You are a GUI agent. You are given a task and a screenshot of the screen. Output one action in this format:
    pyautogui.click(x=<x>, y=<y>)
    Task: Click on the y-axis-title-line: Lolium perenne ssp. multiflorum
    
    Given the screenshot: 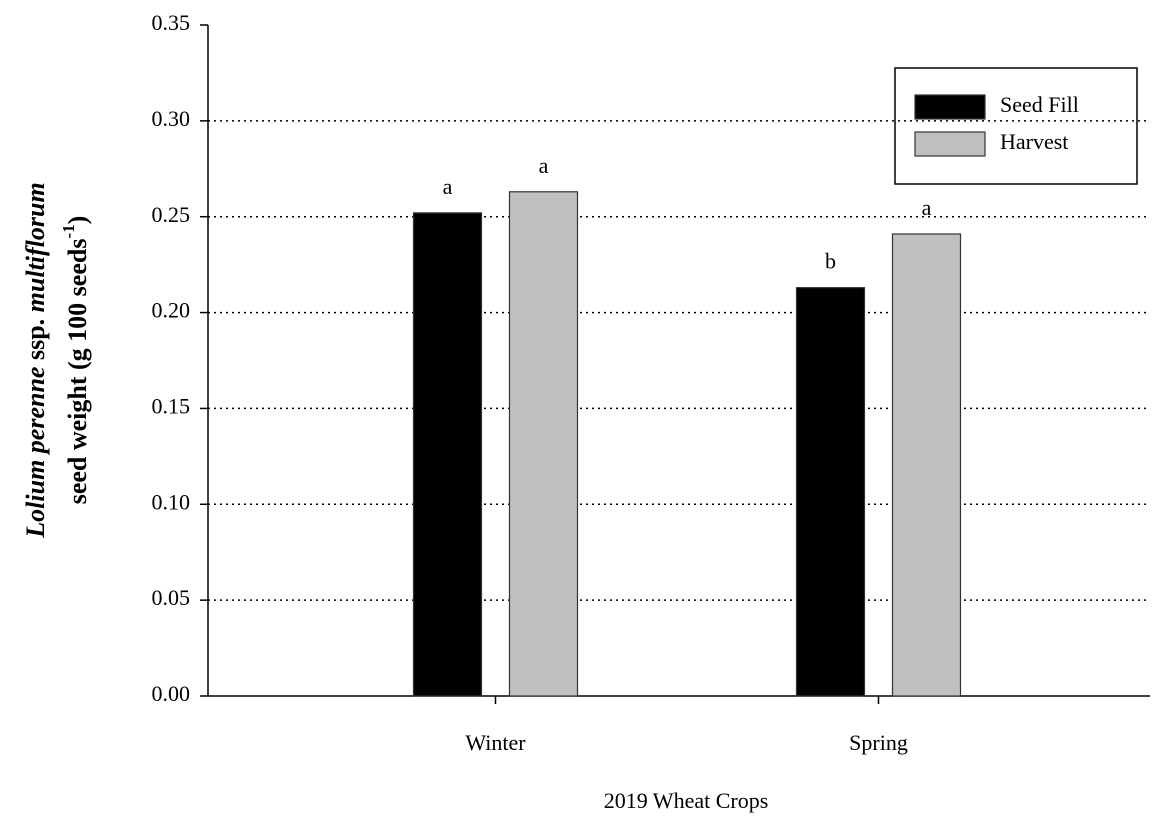 What is the action you would take?
    pyautogui.click(x=35, y=360)
    